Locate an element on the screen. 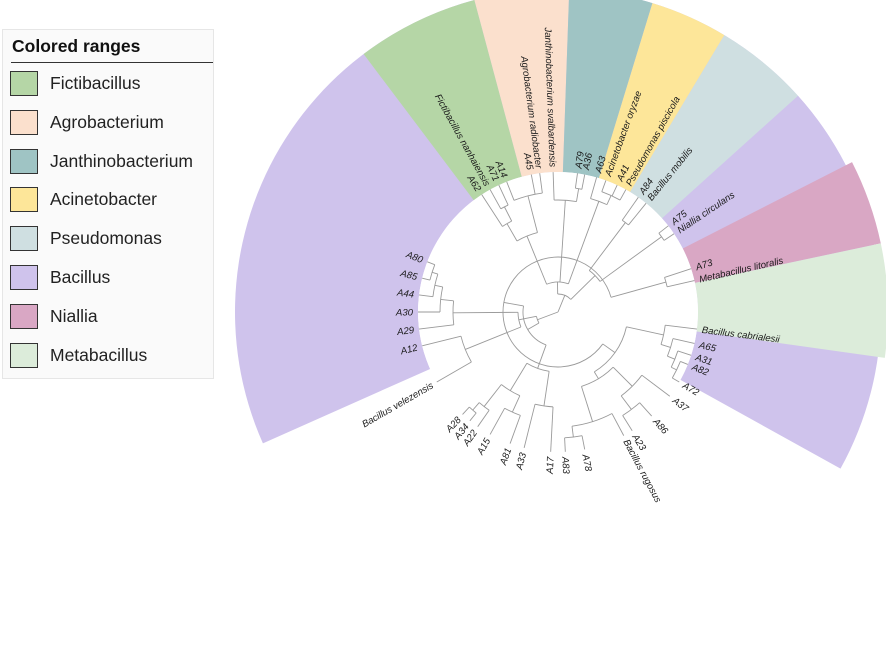 Image resolution: width=886 pixels, height=655 pixels. legend-item-bacillus: Bacillus is located at coordinates (110, 278).